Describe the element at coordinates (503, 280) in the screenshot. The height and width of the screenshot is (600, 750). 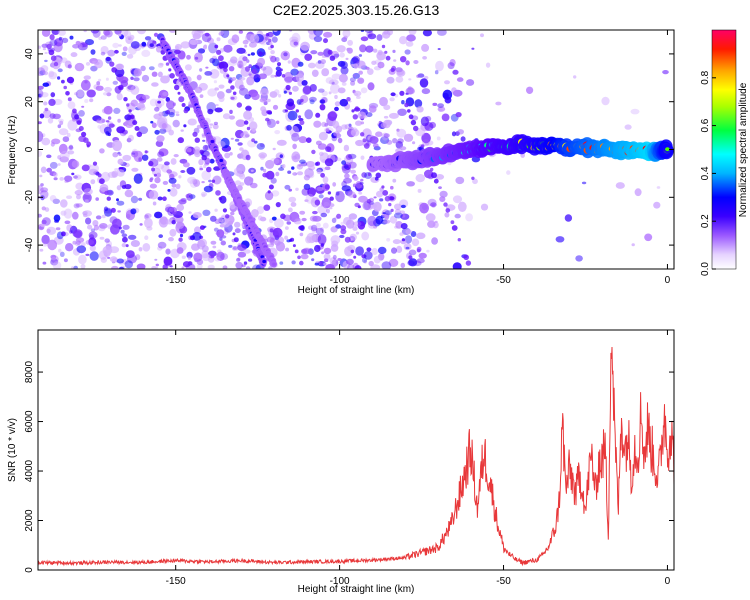
I see `spectrogram-xtick-label: -50` at that location.